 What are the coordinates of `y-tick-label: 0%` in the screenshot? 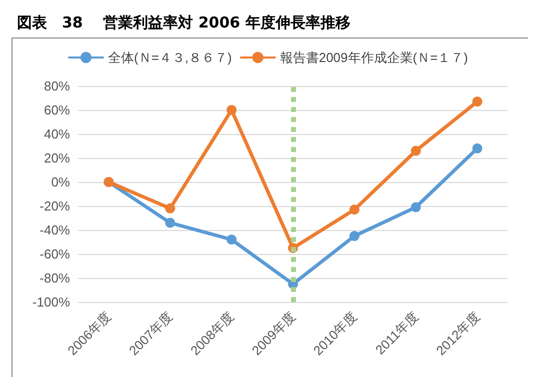 It's located at (60, 182).